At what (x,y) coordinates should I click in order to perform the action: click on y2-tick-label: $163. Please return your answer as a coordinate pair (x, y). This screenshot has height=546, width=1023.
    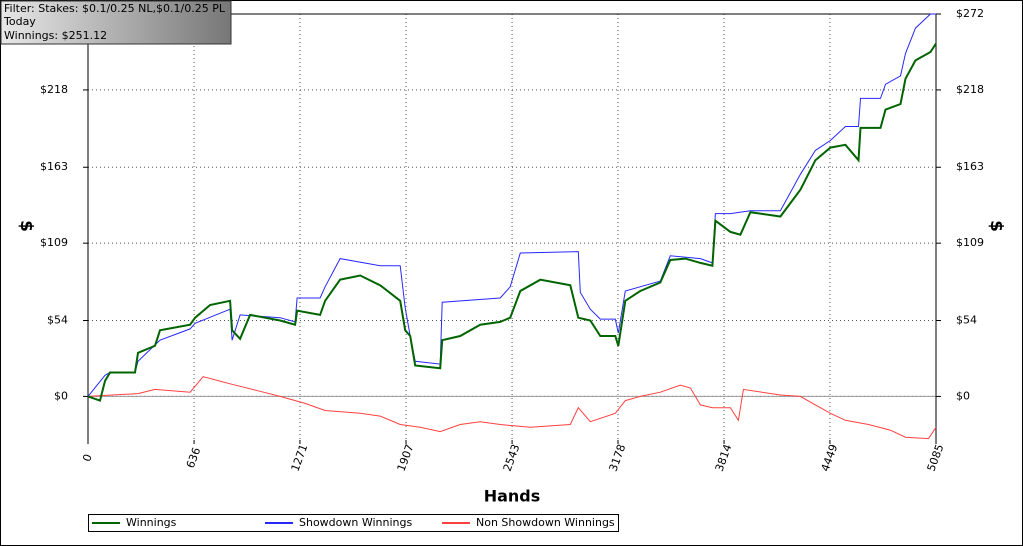
    Looking at the image, I should click on (970, 166).